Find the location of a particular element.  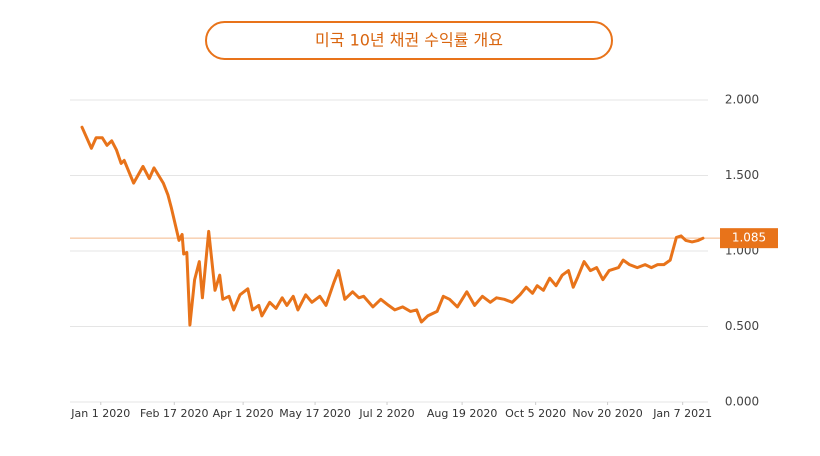

x-tick-label: Apr 1 2020 is located at coordinates (243, 413).